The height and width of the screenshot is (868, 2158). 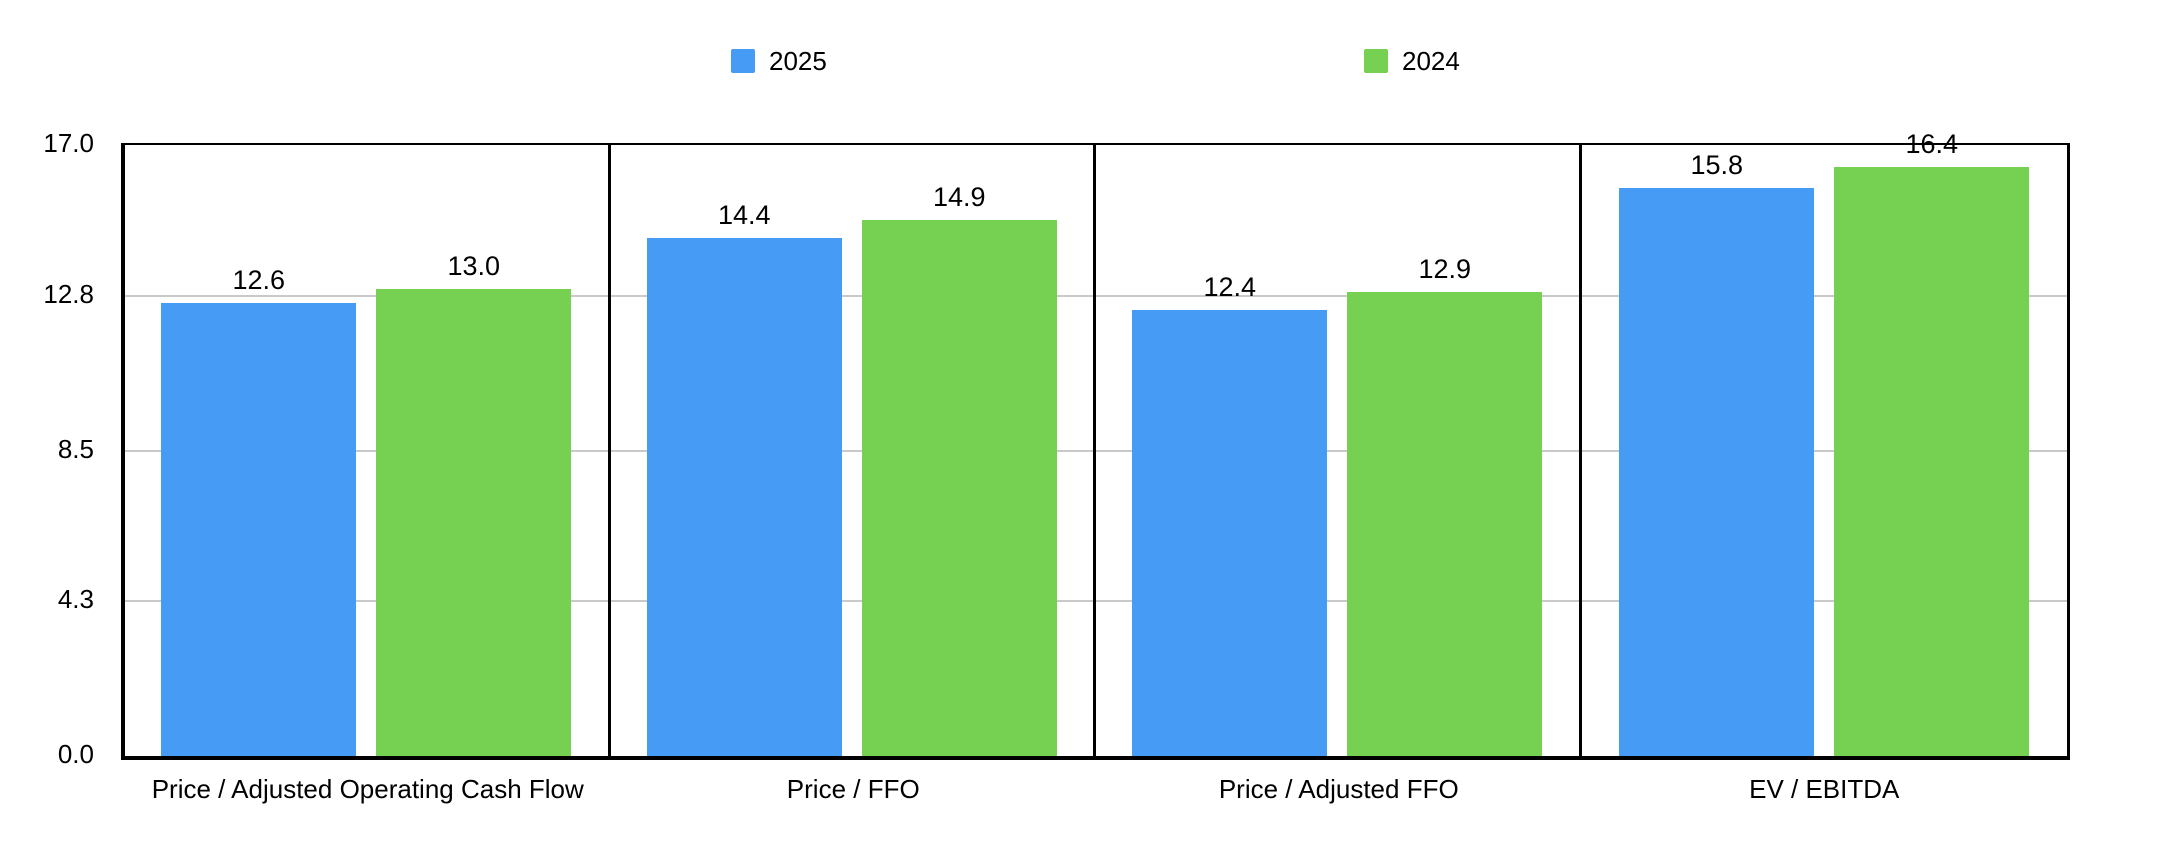 I want to click on bar-2025-price-adjusted-operating-cash-flow, so click(x=259, y=529).